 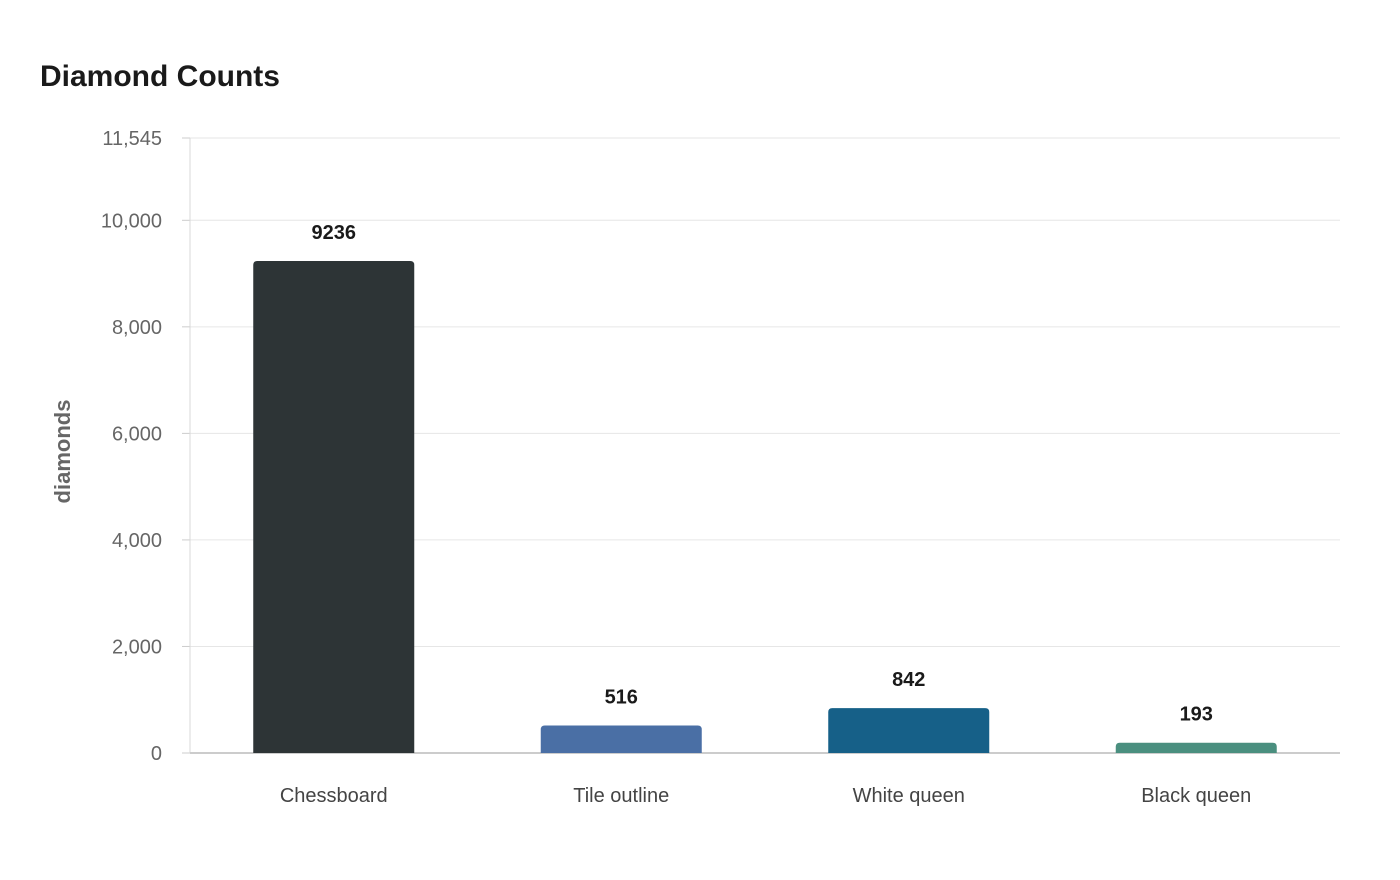 What do you see at coordinates (621, 698) in the screenshot?
I see `data-label: 516` at bounding box center [621, 698].